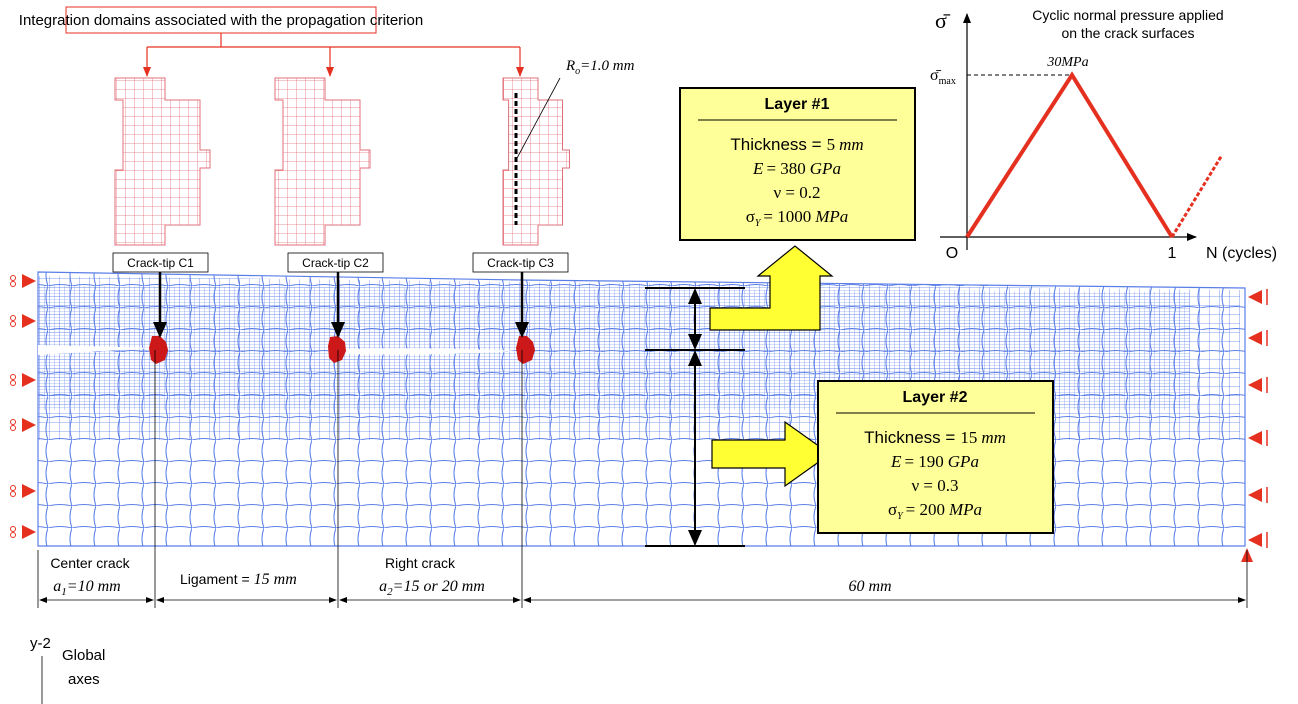 Image resolution: width=1298 pixels, height=704 pixels. I want to click on layer-title: Layer #1, so click(797, 104).